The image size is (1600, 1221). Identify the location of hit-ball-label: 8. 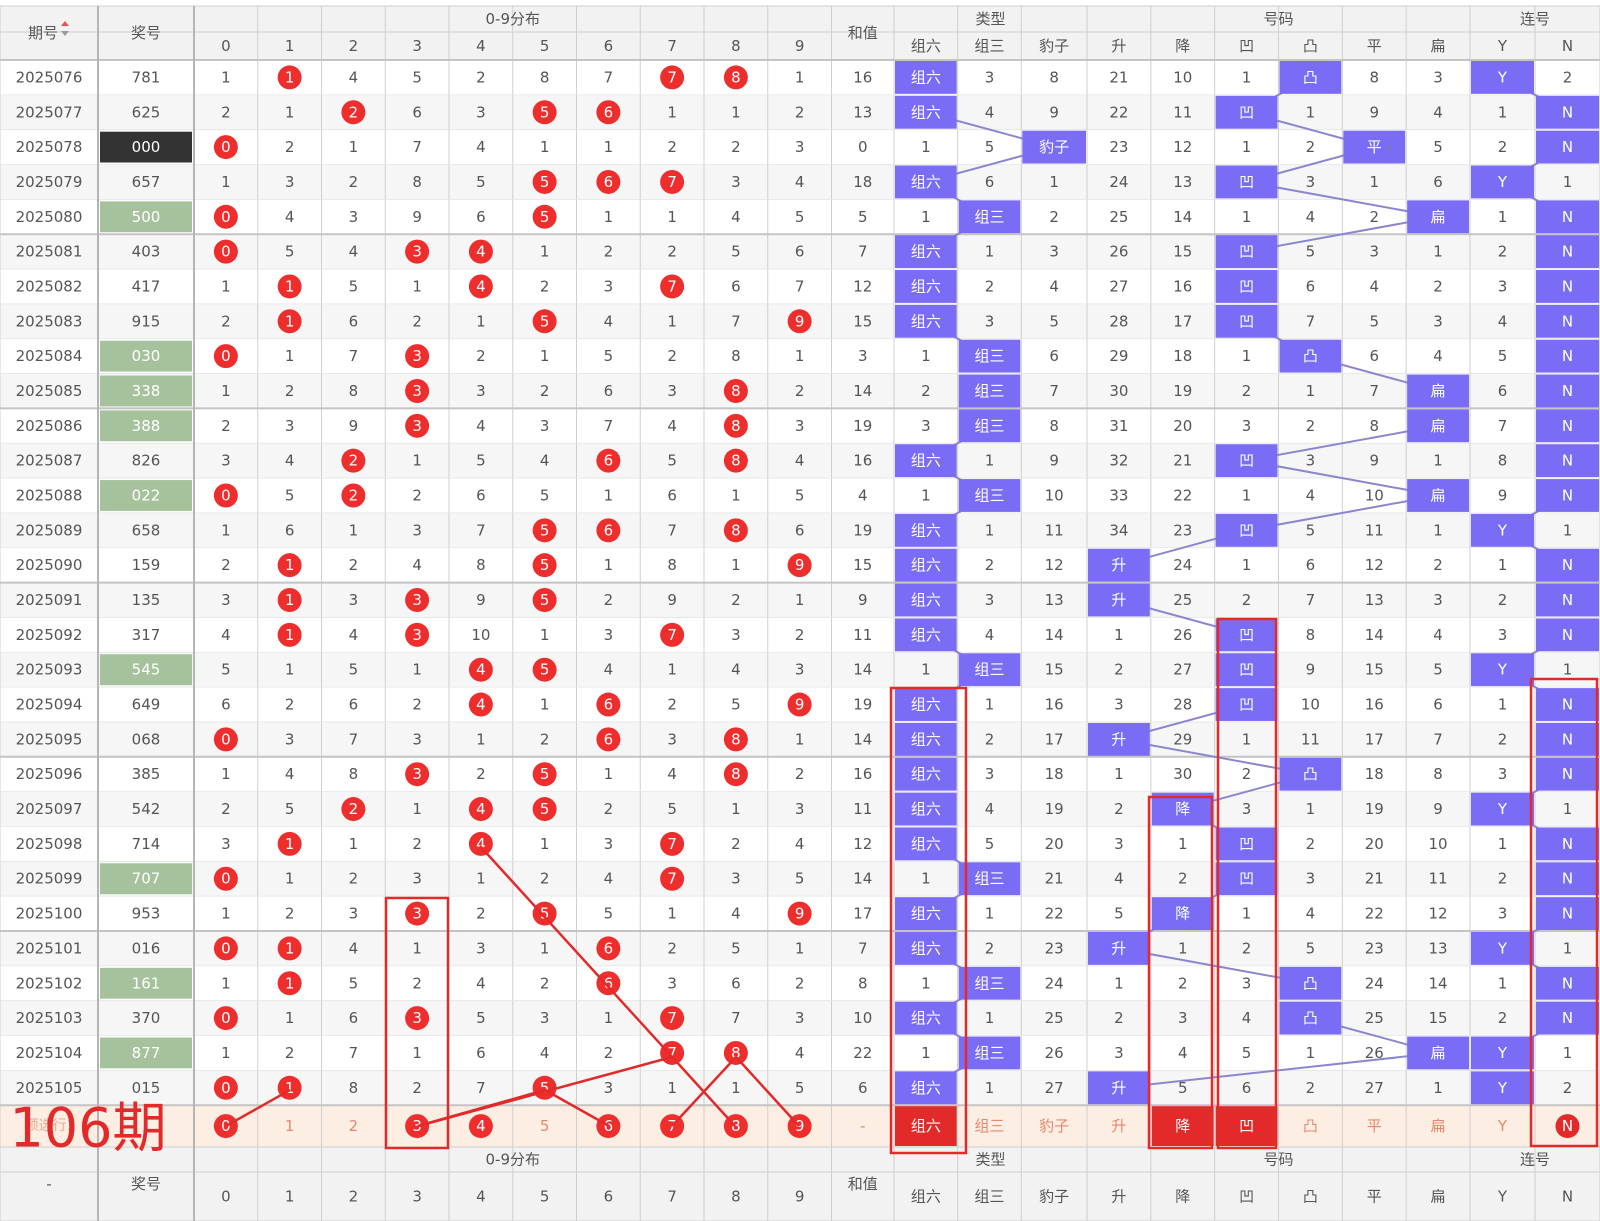
(736, 426).